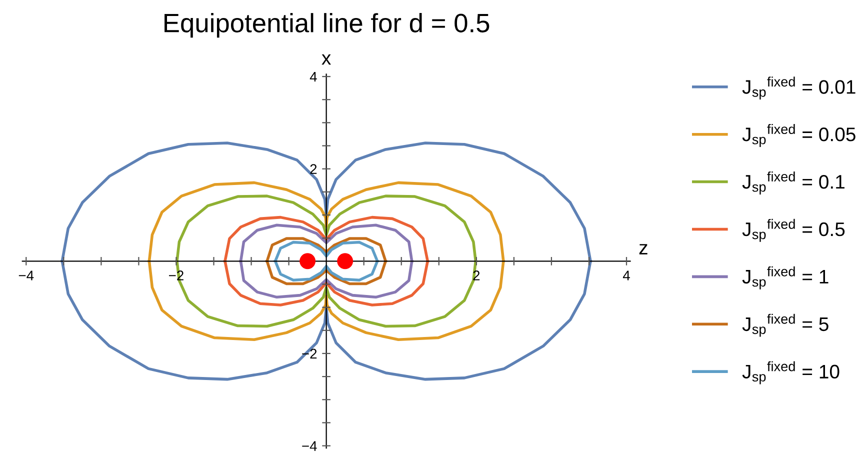 The height and width of the screenshot is (461, 861). What do you see at coordinates (313, 77) in the screenshot?
I see `y-tick-label: 4` at bounding box center [313, 77].